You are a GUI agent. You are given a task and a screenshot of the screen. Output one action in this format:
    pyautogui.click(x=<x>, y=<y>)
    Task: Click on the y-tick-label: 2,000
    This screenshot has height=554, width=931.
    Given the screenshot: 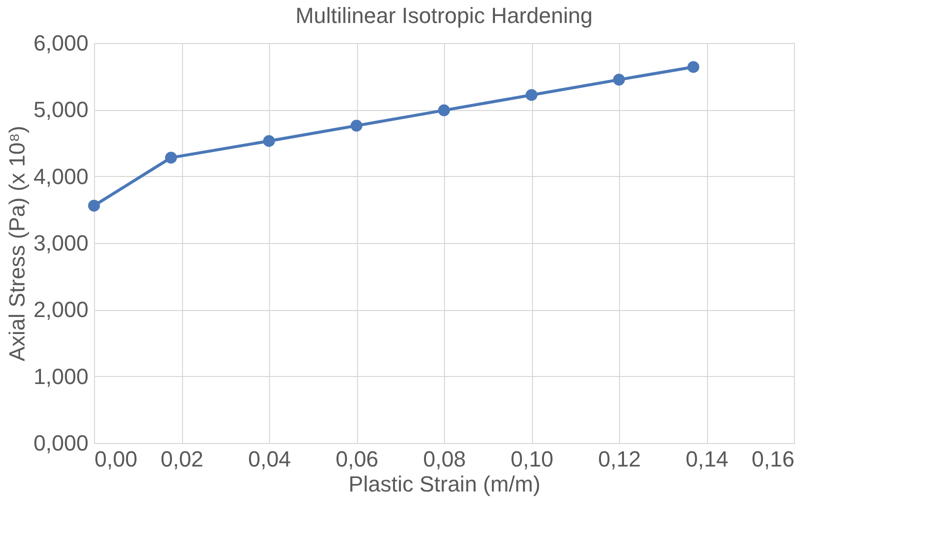 What is the action you would take?
    pyautogui.click(x=60, y=309)
    